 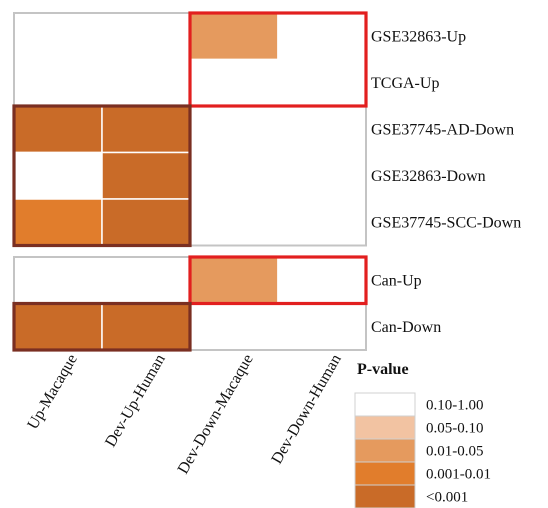 I want to click on legend-label-3: 0.001-0.01, so click(x=458, y=475).